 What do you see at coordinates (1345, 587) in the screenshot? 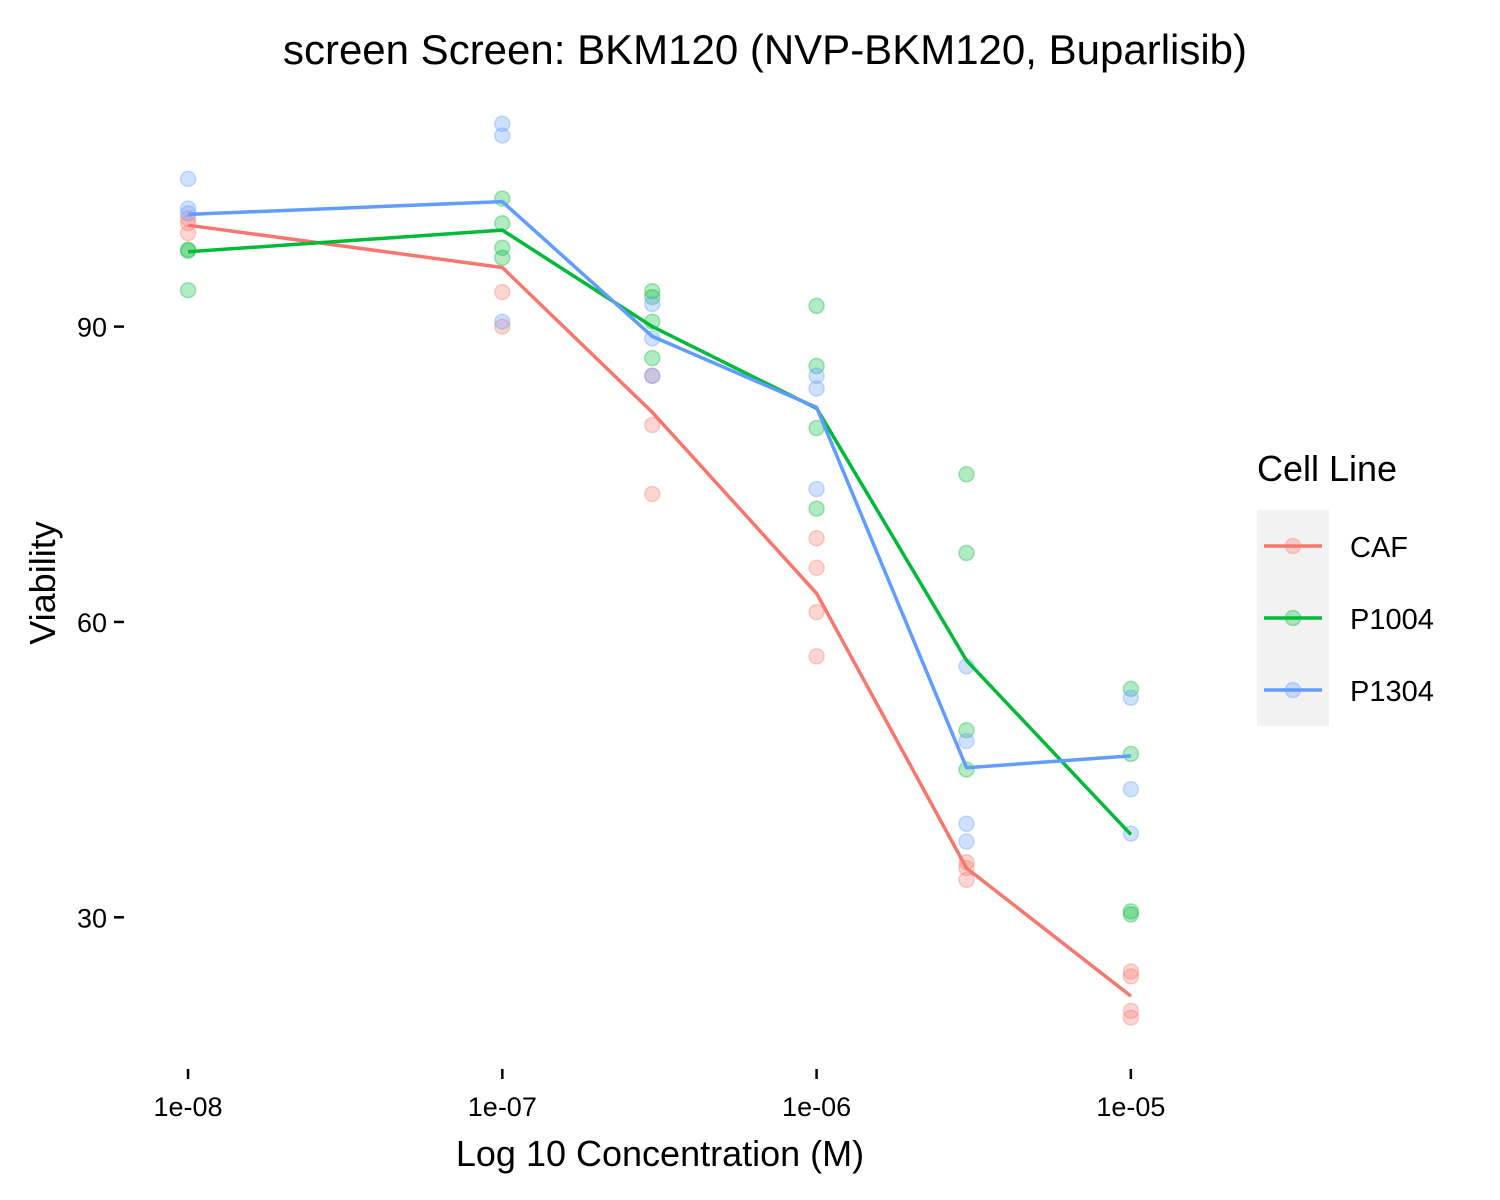
I see `legend: Cell Line CAF P1004 P1304` at bounding box center [1345, 587].